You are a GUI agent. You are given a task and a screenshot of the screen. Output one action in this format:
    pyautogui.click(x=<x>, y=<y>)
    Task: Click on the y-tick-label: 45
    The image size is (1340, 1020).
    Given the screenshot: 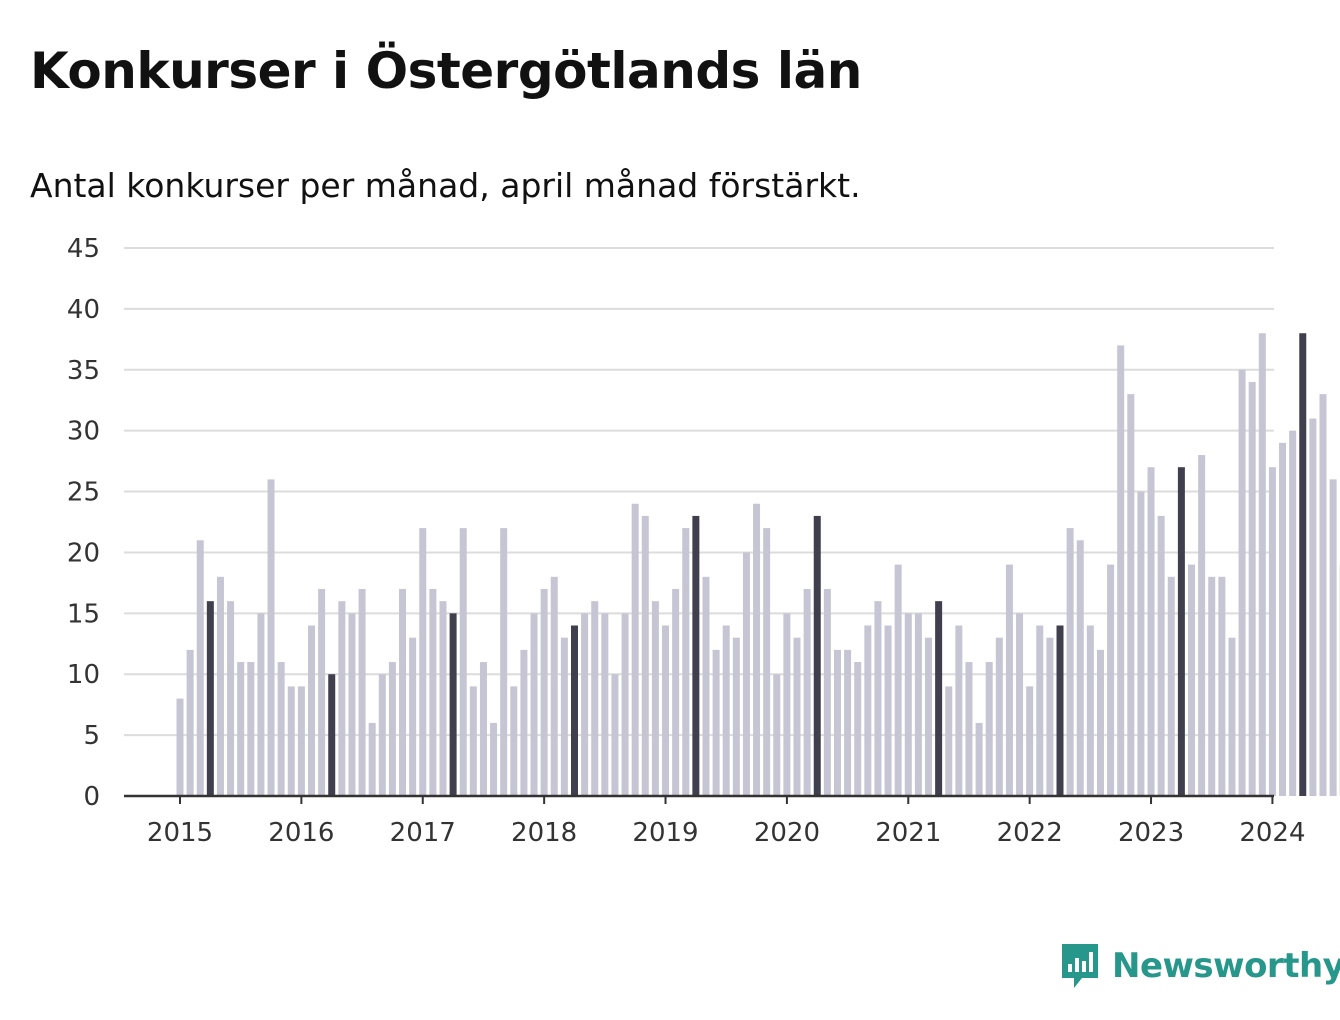 What is the action you would take?
    pyautogui.click(x=83, y=249)
    